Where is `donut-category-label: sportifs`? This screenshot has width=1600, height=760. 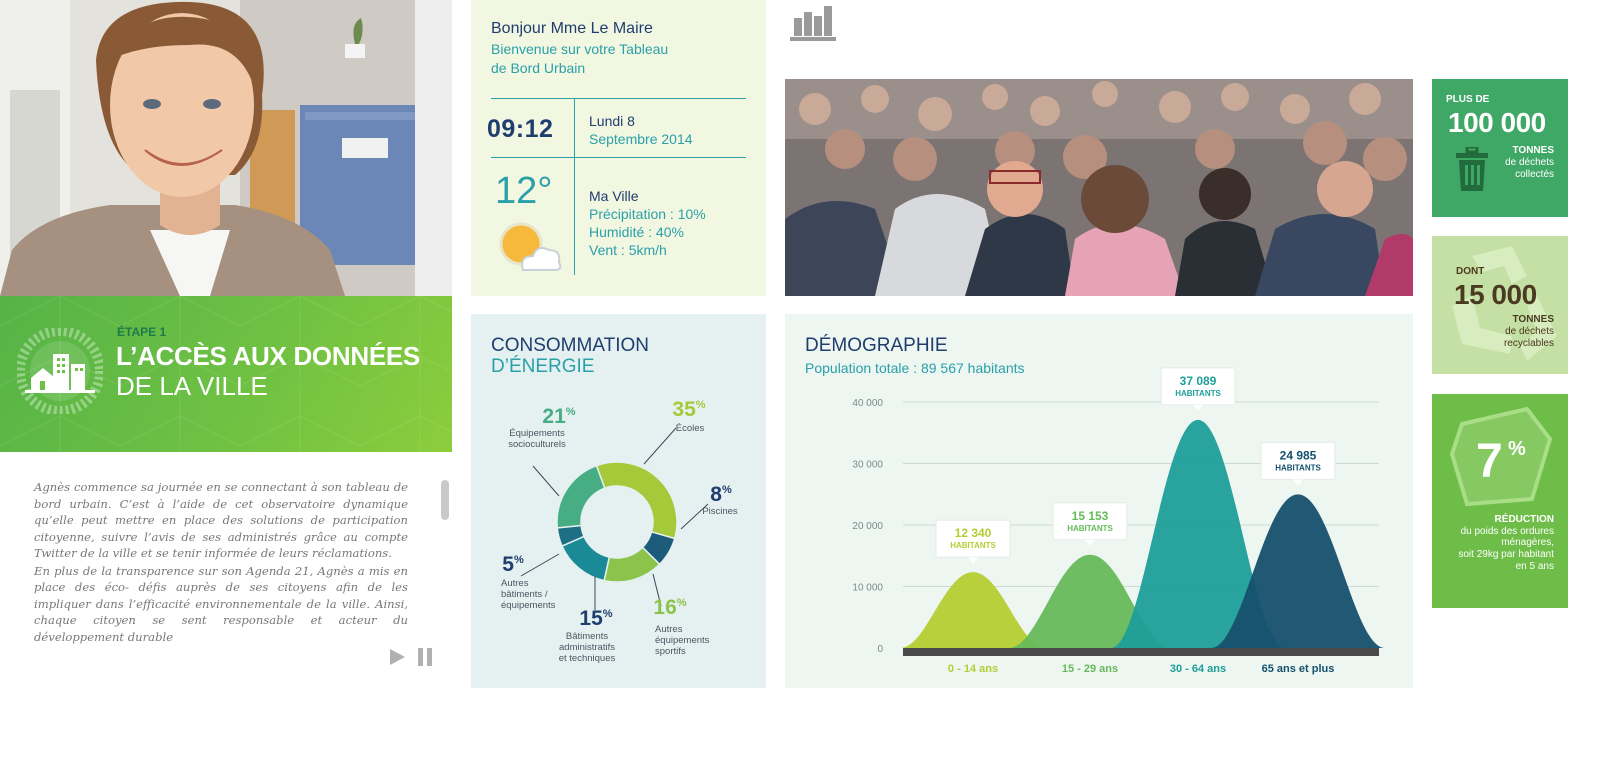 donut-category-label: sportifs is located at coordinates (670, 651).